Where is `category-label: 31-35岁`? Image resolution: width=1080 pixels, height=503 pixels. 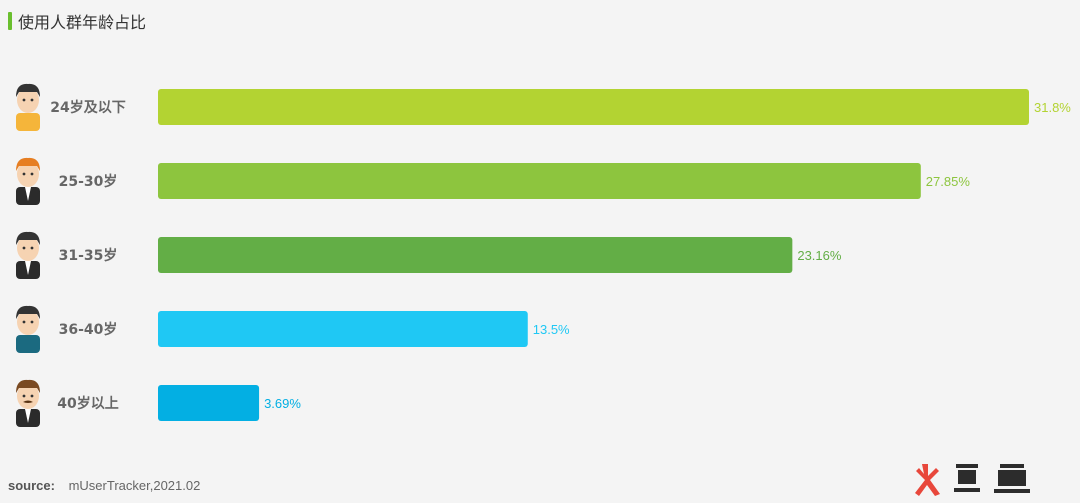
category-label: 31-35岁 is located at coordinates (88, 255).